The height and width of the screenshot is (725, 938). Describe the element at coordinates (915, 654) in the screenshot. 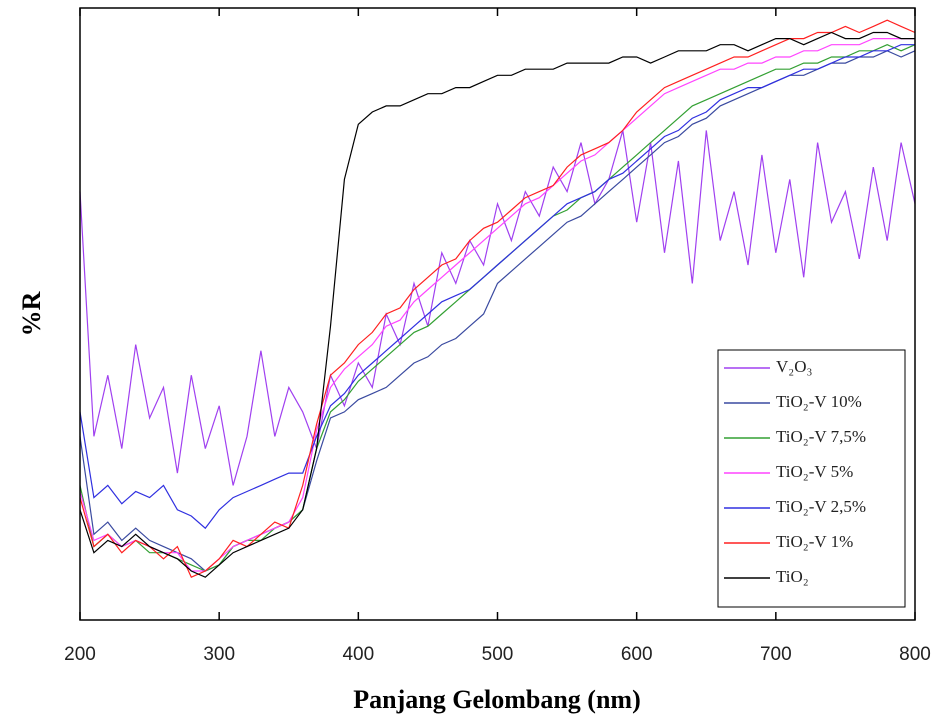

I see `x-tick-label: 800` at that location.